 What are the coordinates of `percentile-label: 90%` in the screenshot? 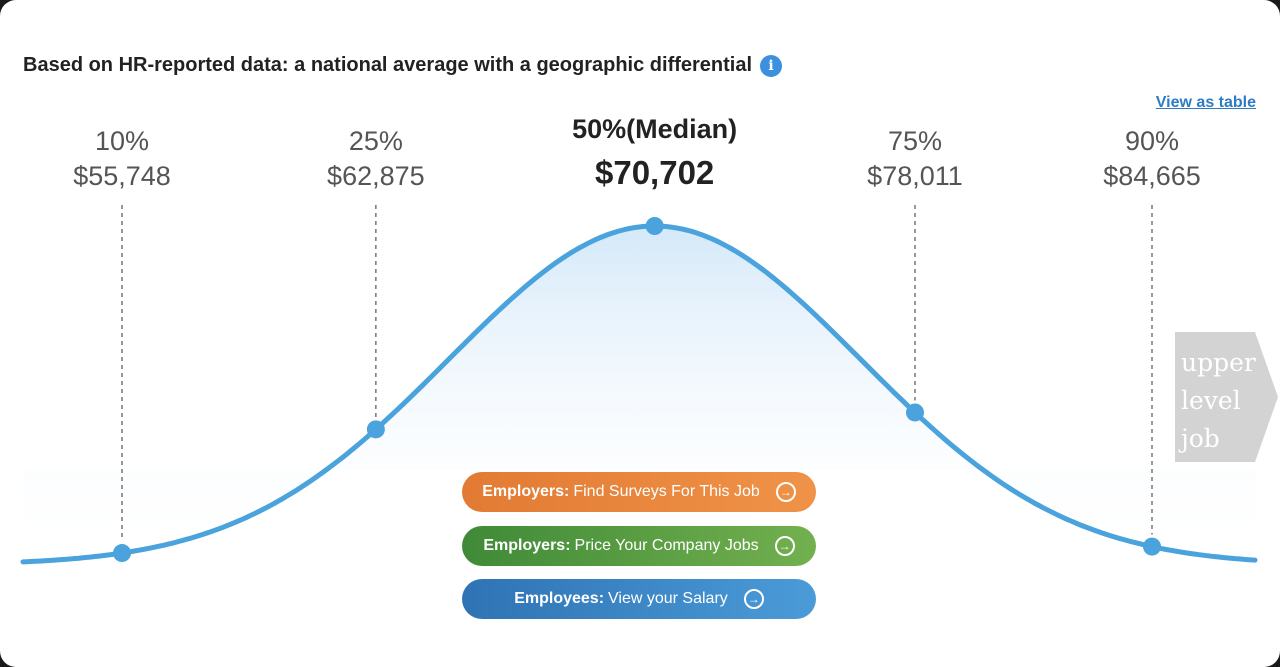 It's located at (1152, 141).